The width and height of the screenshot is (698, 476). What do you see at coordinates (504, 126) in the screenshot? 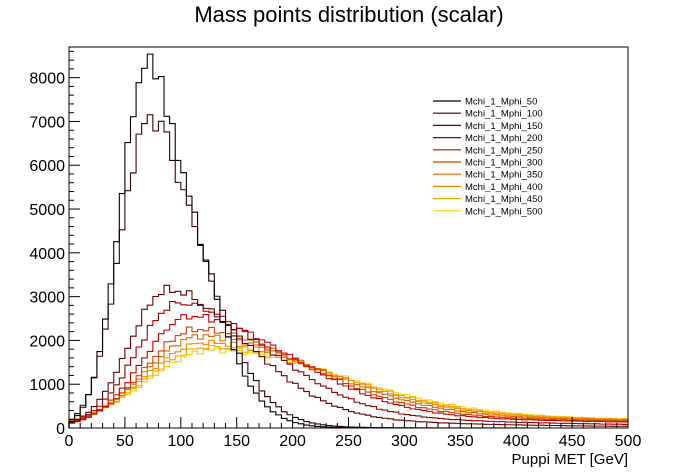
I see `legend-label: Mchi_1_Mphi_150` at bounding box center [504, 126].